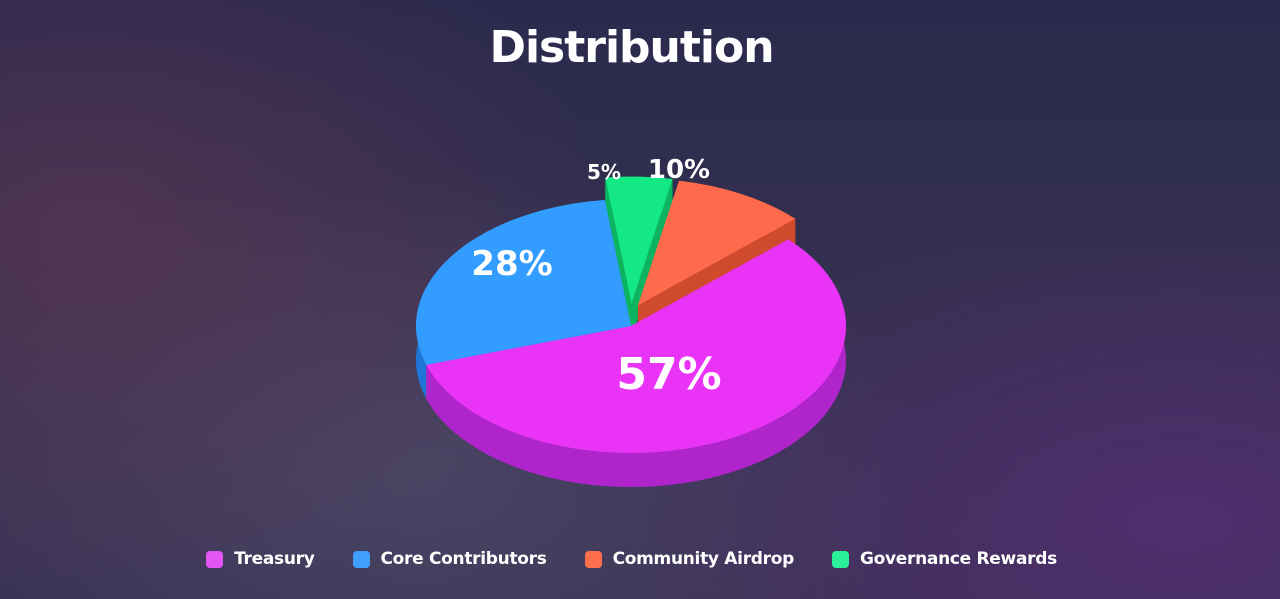 This screenshot has width=1280, height=599. I want to click on legend-swatch-community-airdrop, so click(593, 559).